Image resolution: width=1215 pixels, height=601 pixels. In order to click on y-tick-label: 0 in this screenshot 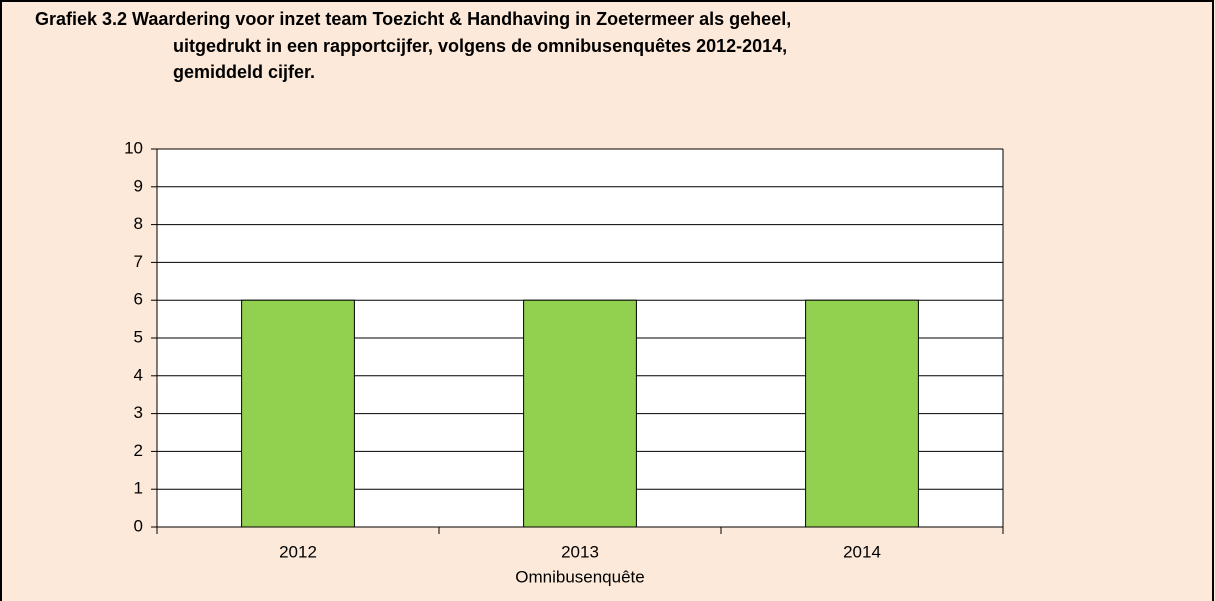, I will do `click(138, 525)`.